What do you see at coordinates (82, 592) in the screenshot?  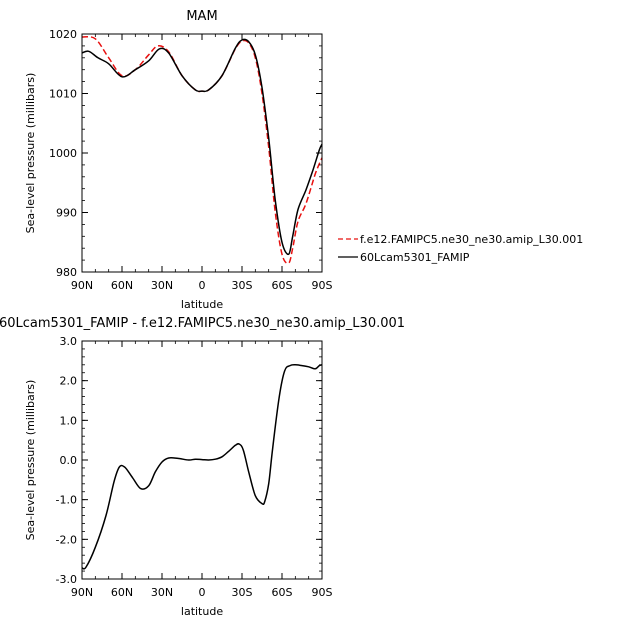 I see `bottom-chart-xtick-label: 90N` at bounding box center [82, 592].